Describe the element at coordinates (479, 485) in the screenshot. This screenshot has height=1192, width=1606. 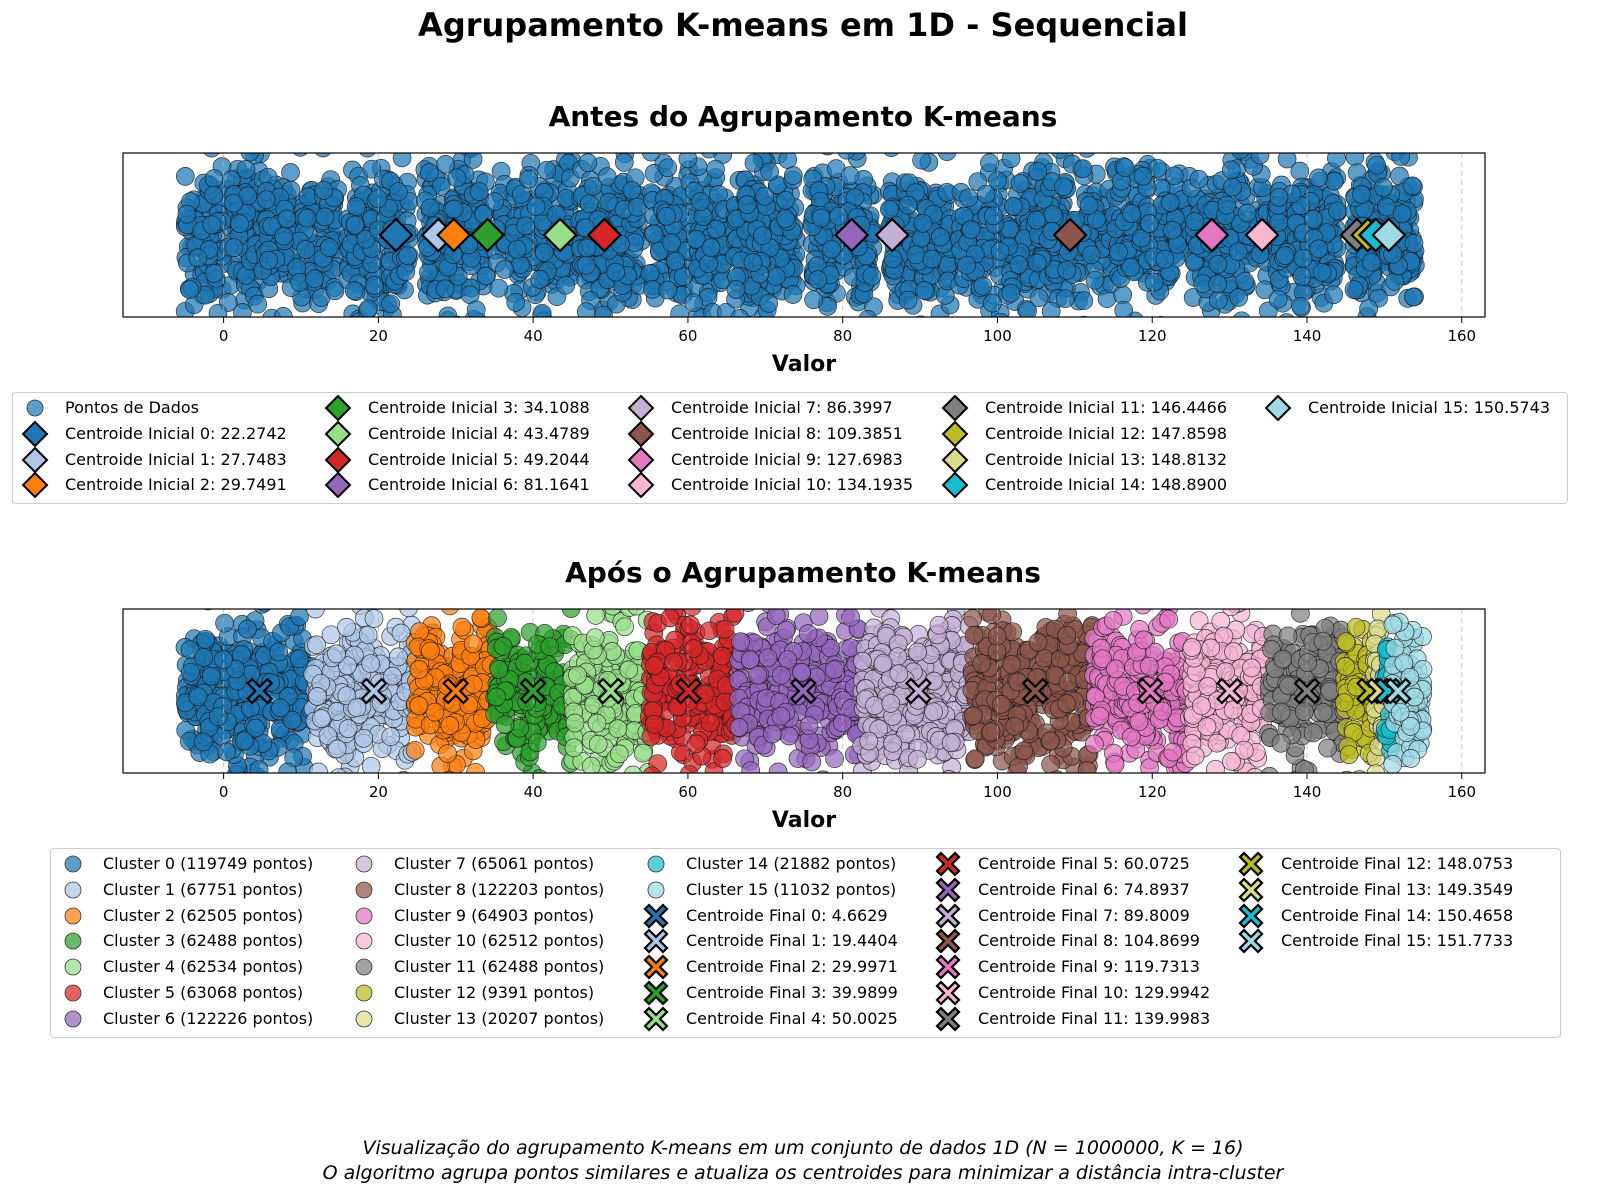
I see `legend-label: Centroide Inicial 6: 81.1641` at that location.